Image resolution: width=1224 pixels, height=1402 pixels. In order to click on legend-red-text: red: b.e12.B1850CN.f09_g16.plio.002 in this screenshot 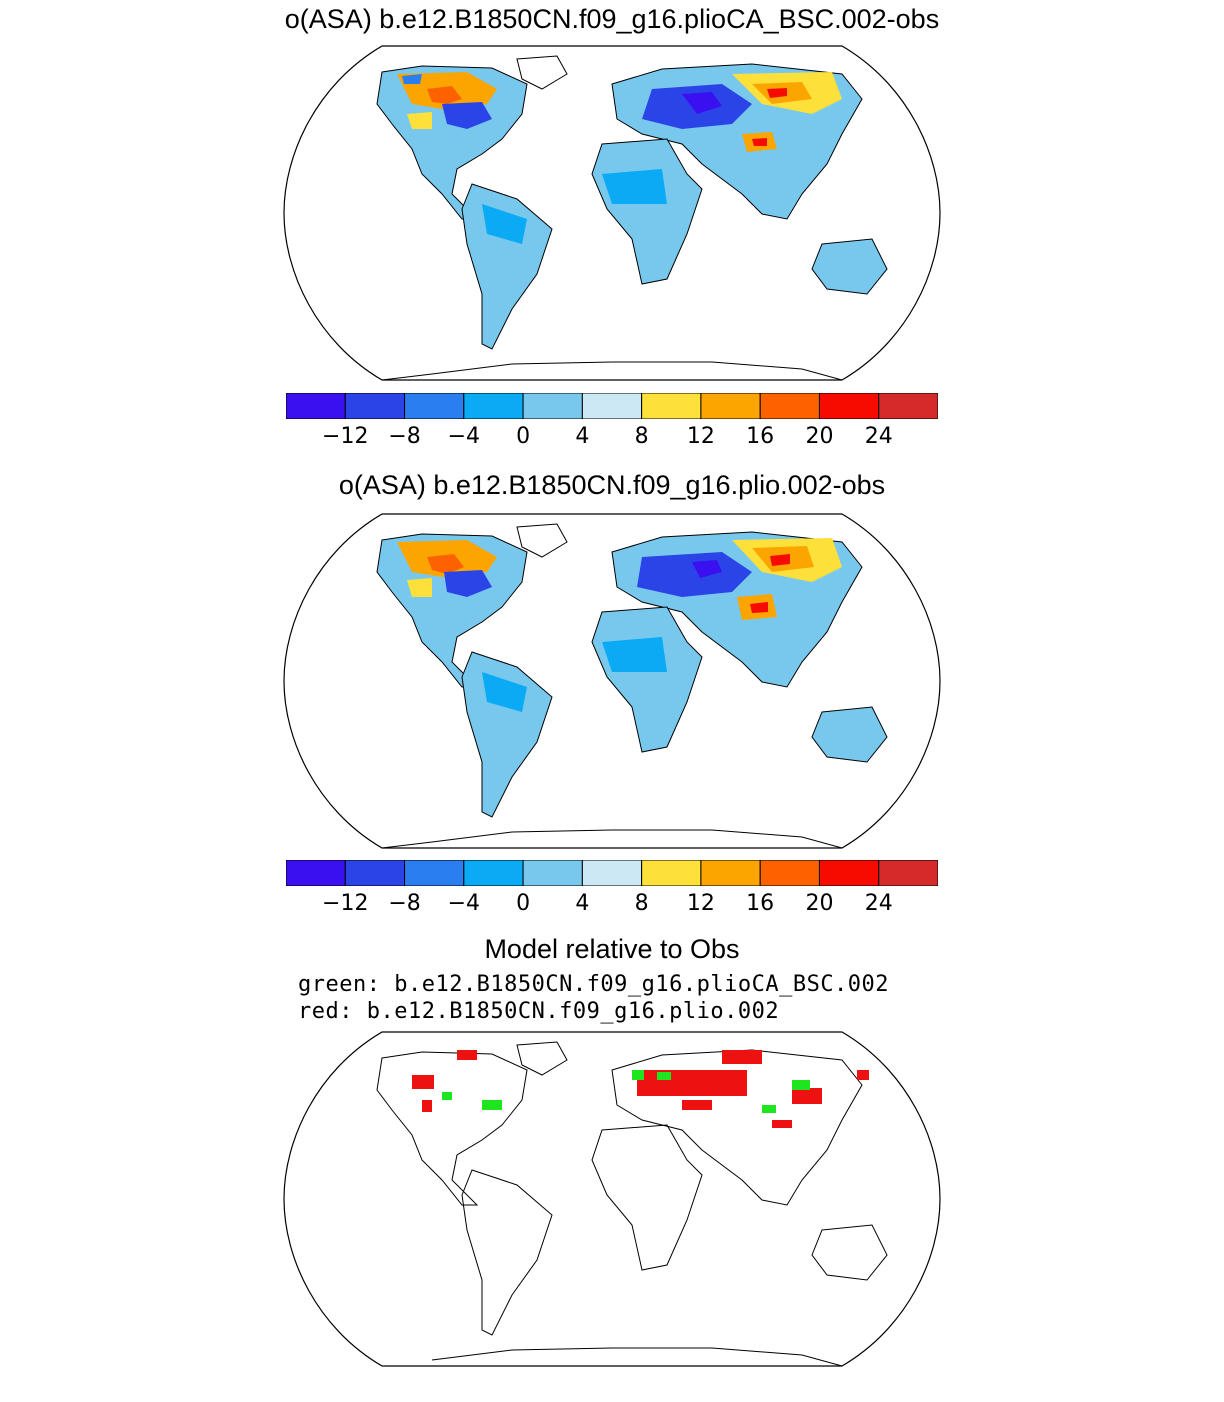, I will do `click(539, 1011)`.